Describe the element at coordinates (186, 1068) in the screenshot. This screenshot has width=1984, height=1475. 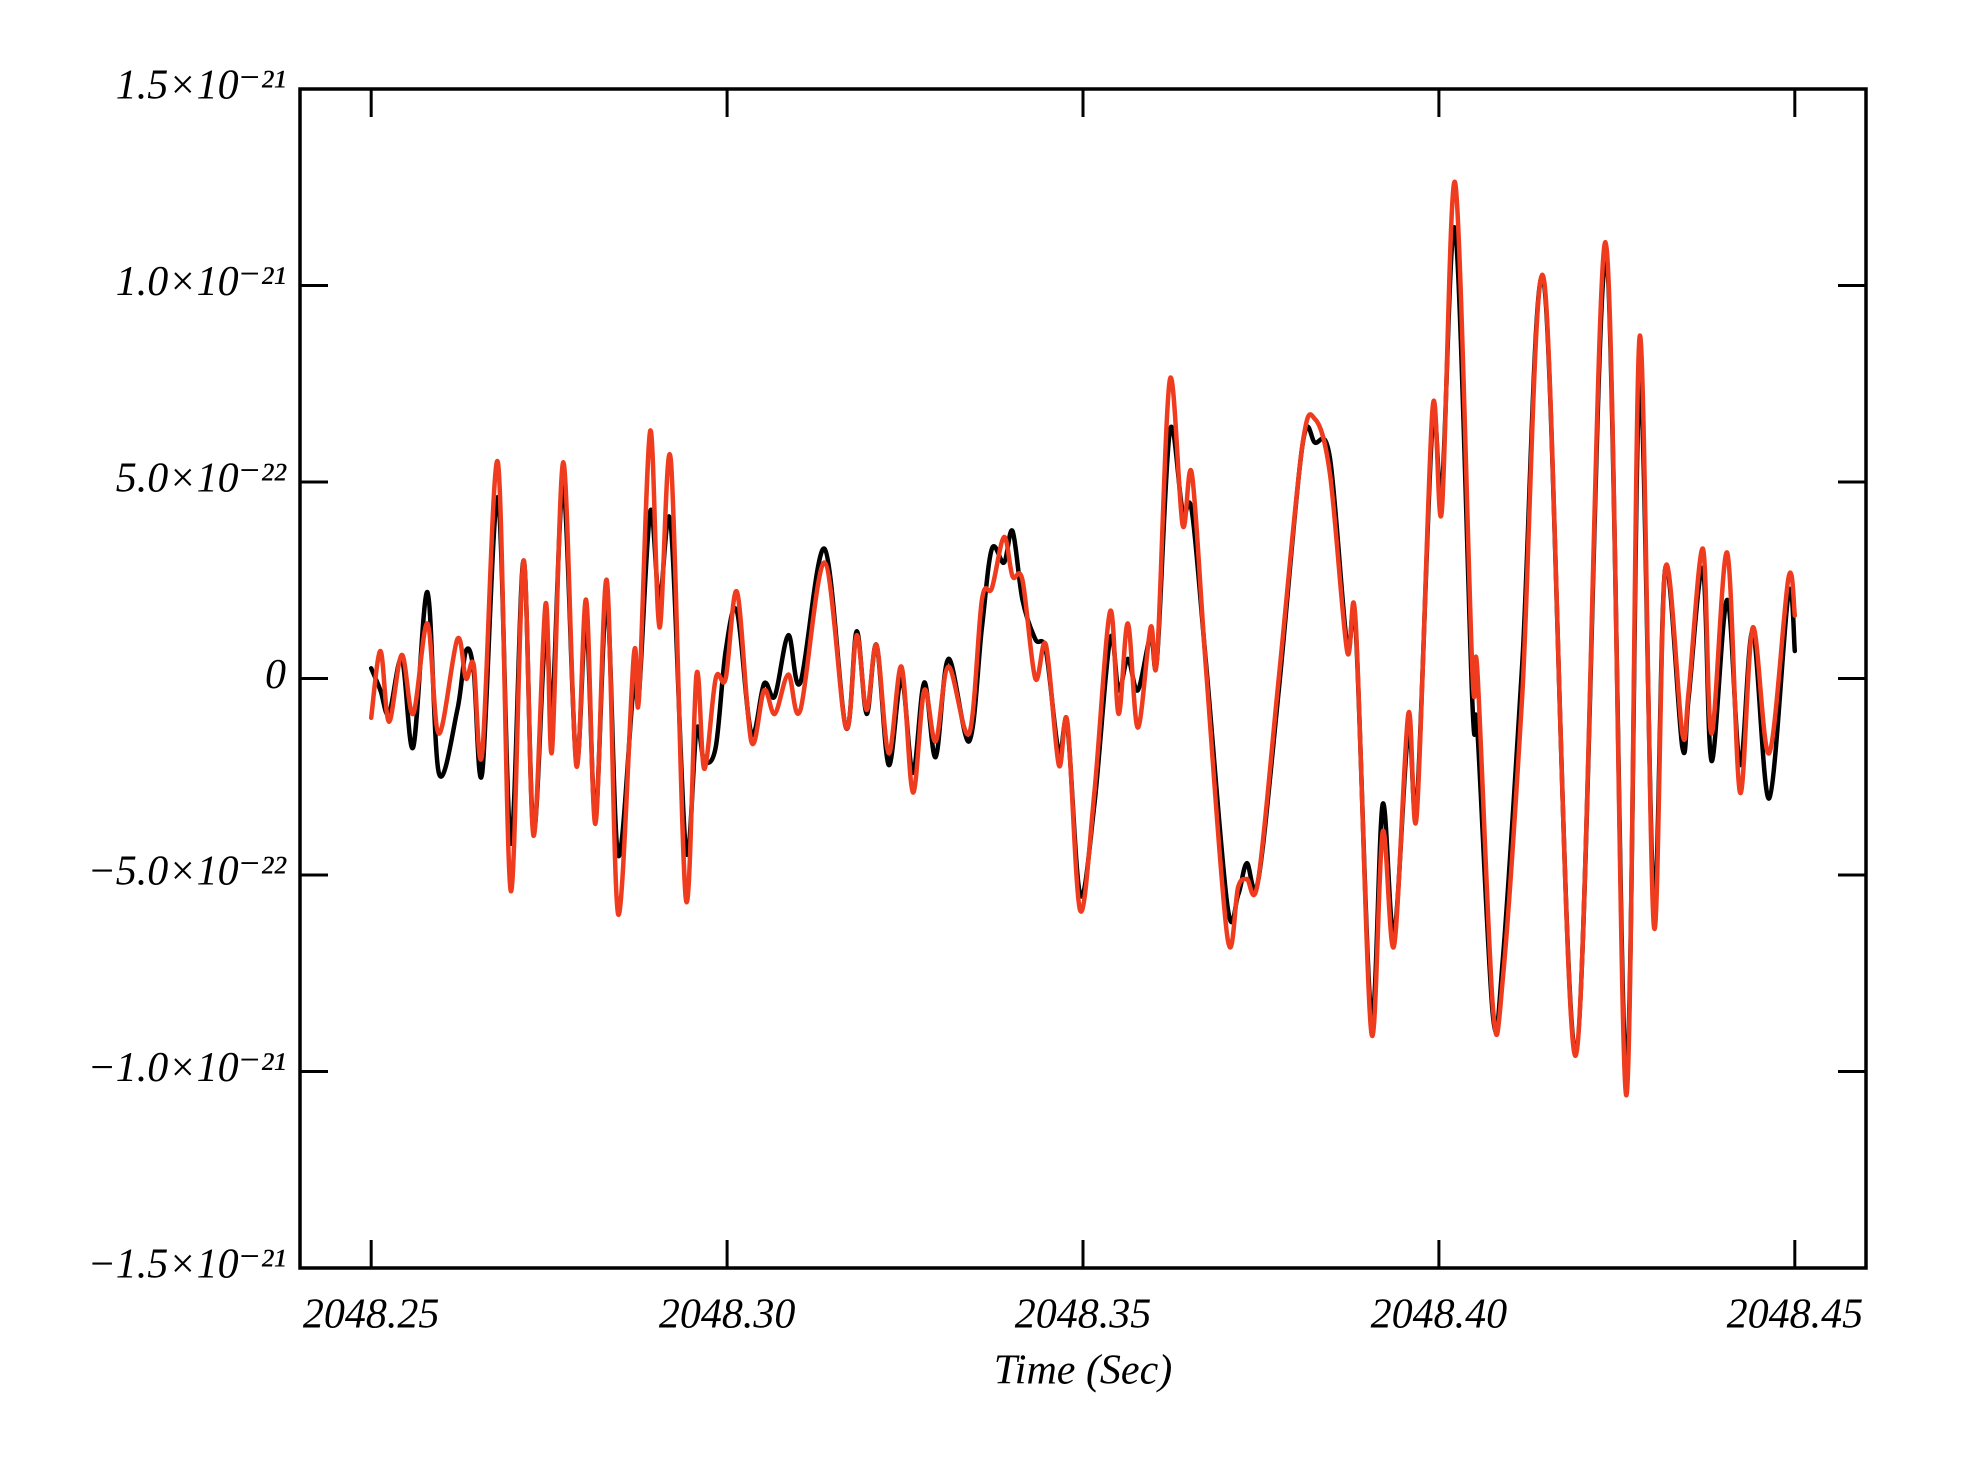
I see `y-tick-label: −1.0×10⁻²¹` at that location.